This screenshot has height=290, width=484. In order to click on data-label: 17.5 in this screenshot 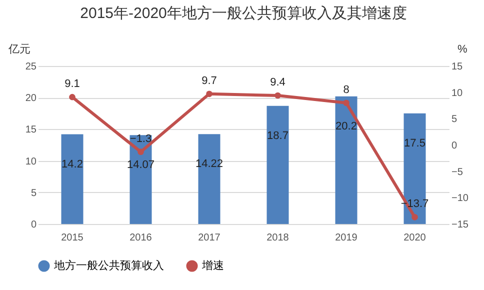, I will do `click(415, 143)`.